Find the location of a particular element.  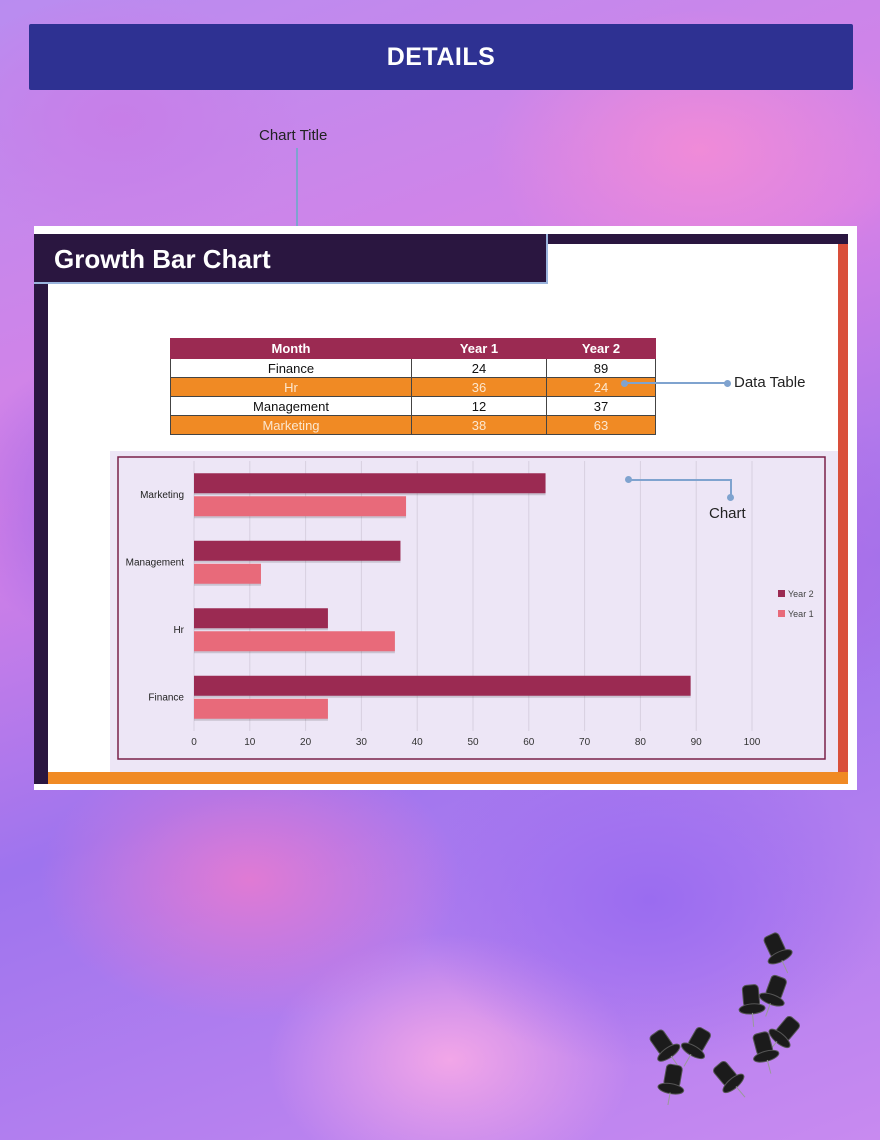

table-cell: 89 is located at coordinates (601, 368).